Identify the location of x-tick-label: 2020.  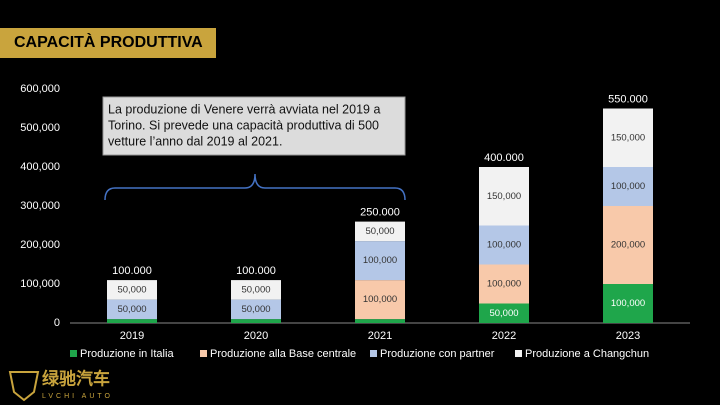
(256, 336).